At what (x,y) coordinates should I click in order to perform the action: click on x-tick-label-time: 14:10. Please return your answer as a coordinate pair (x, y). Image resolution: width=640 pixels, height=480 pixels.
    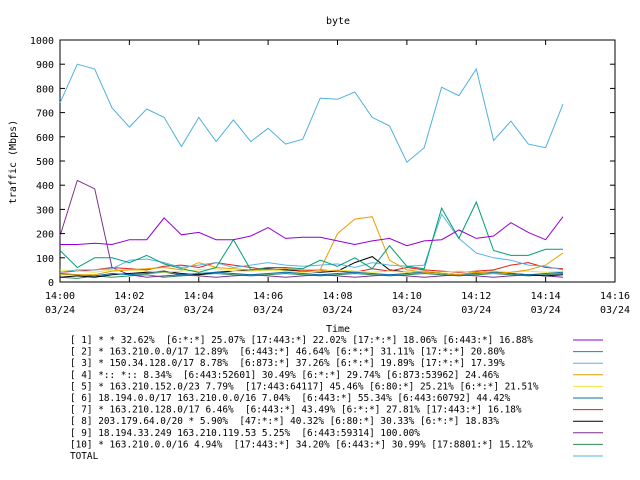
    Looking at the image, I should click on (407, 296).